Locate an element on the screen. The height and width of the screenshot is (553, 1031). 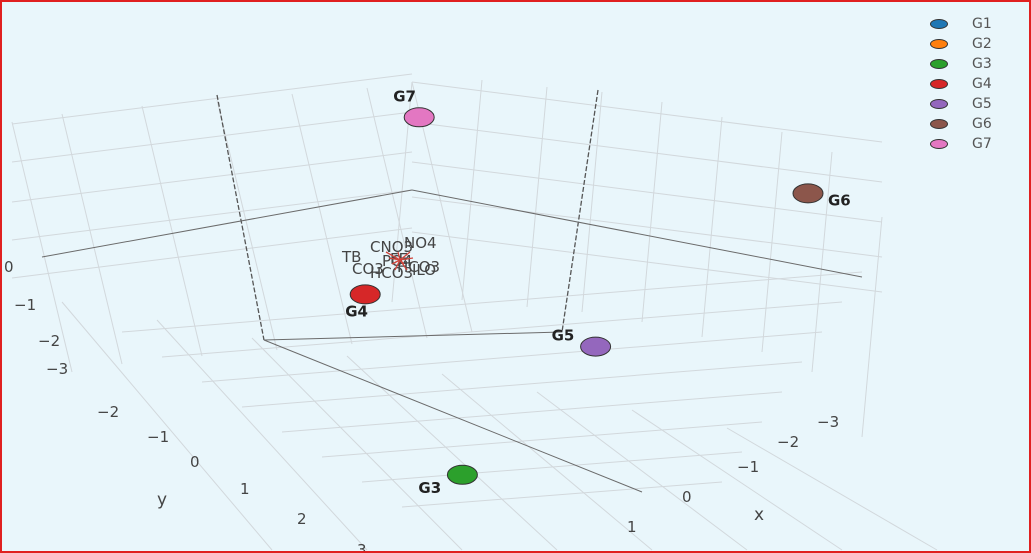
y-tick-label: 1 is located at coordinates (245, 489).